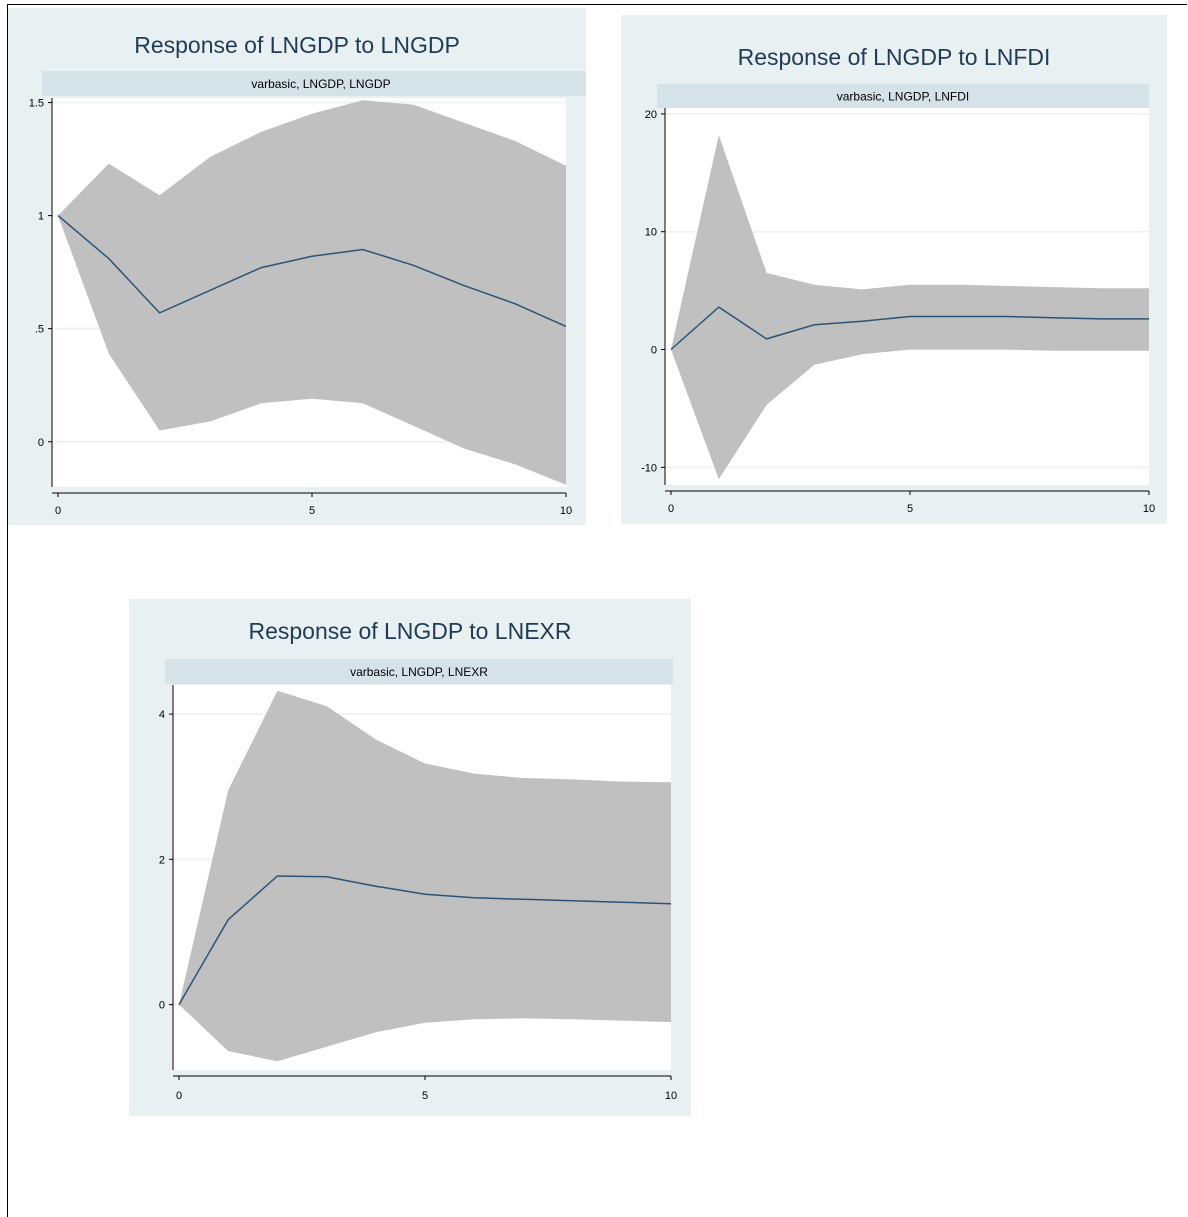 The width and height of the screenshot is (1188, 1217). What do you see at coordinates (39, 330) in the screenshot?
I see `y-tick-label: .5` at bounding box center [39, 330].